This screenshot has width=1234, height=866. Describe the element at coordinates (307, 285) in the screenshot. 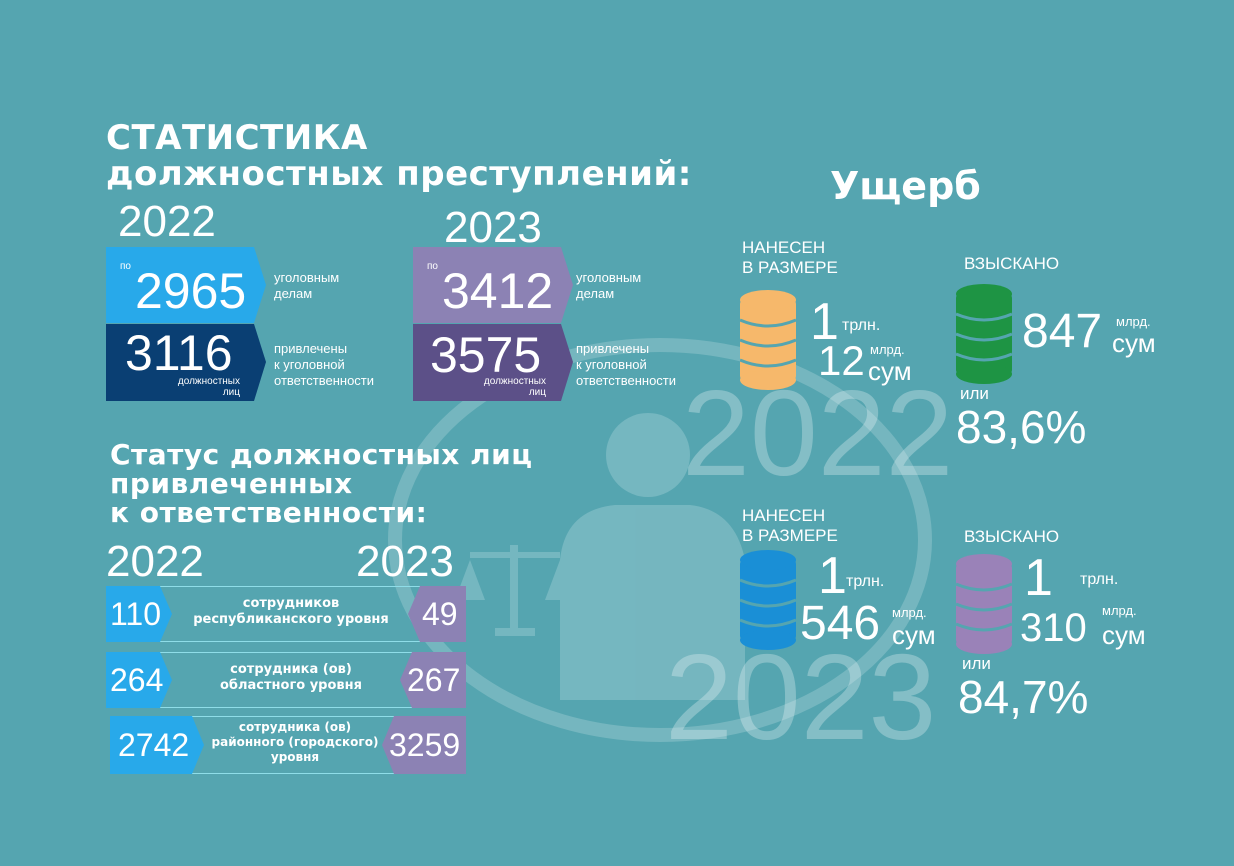

I see `stats-2022-cases-desc: уголовным делам` at that location.